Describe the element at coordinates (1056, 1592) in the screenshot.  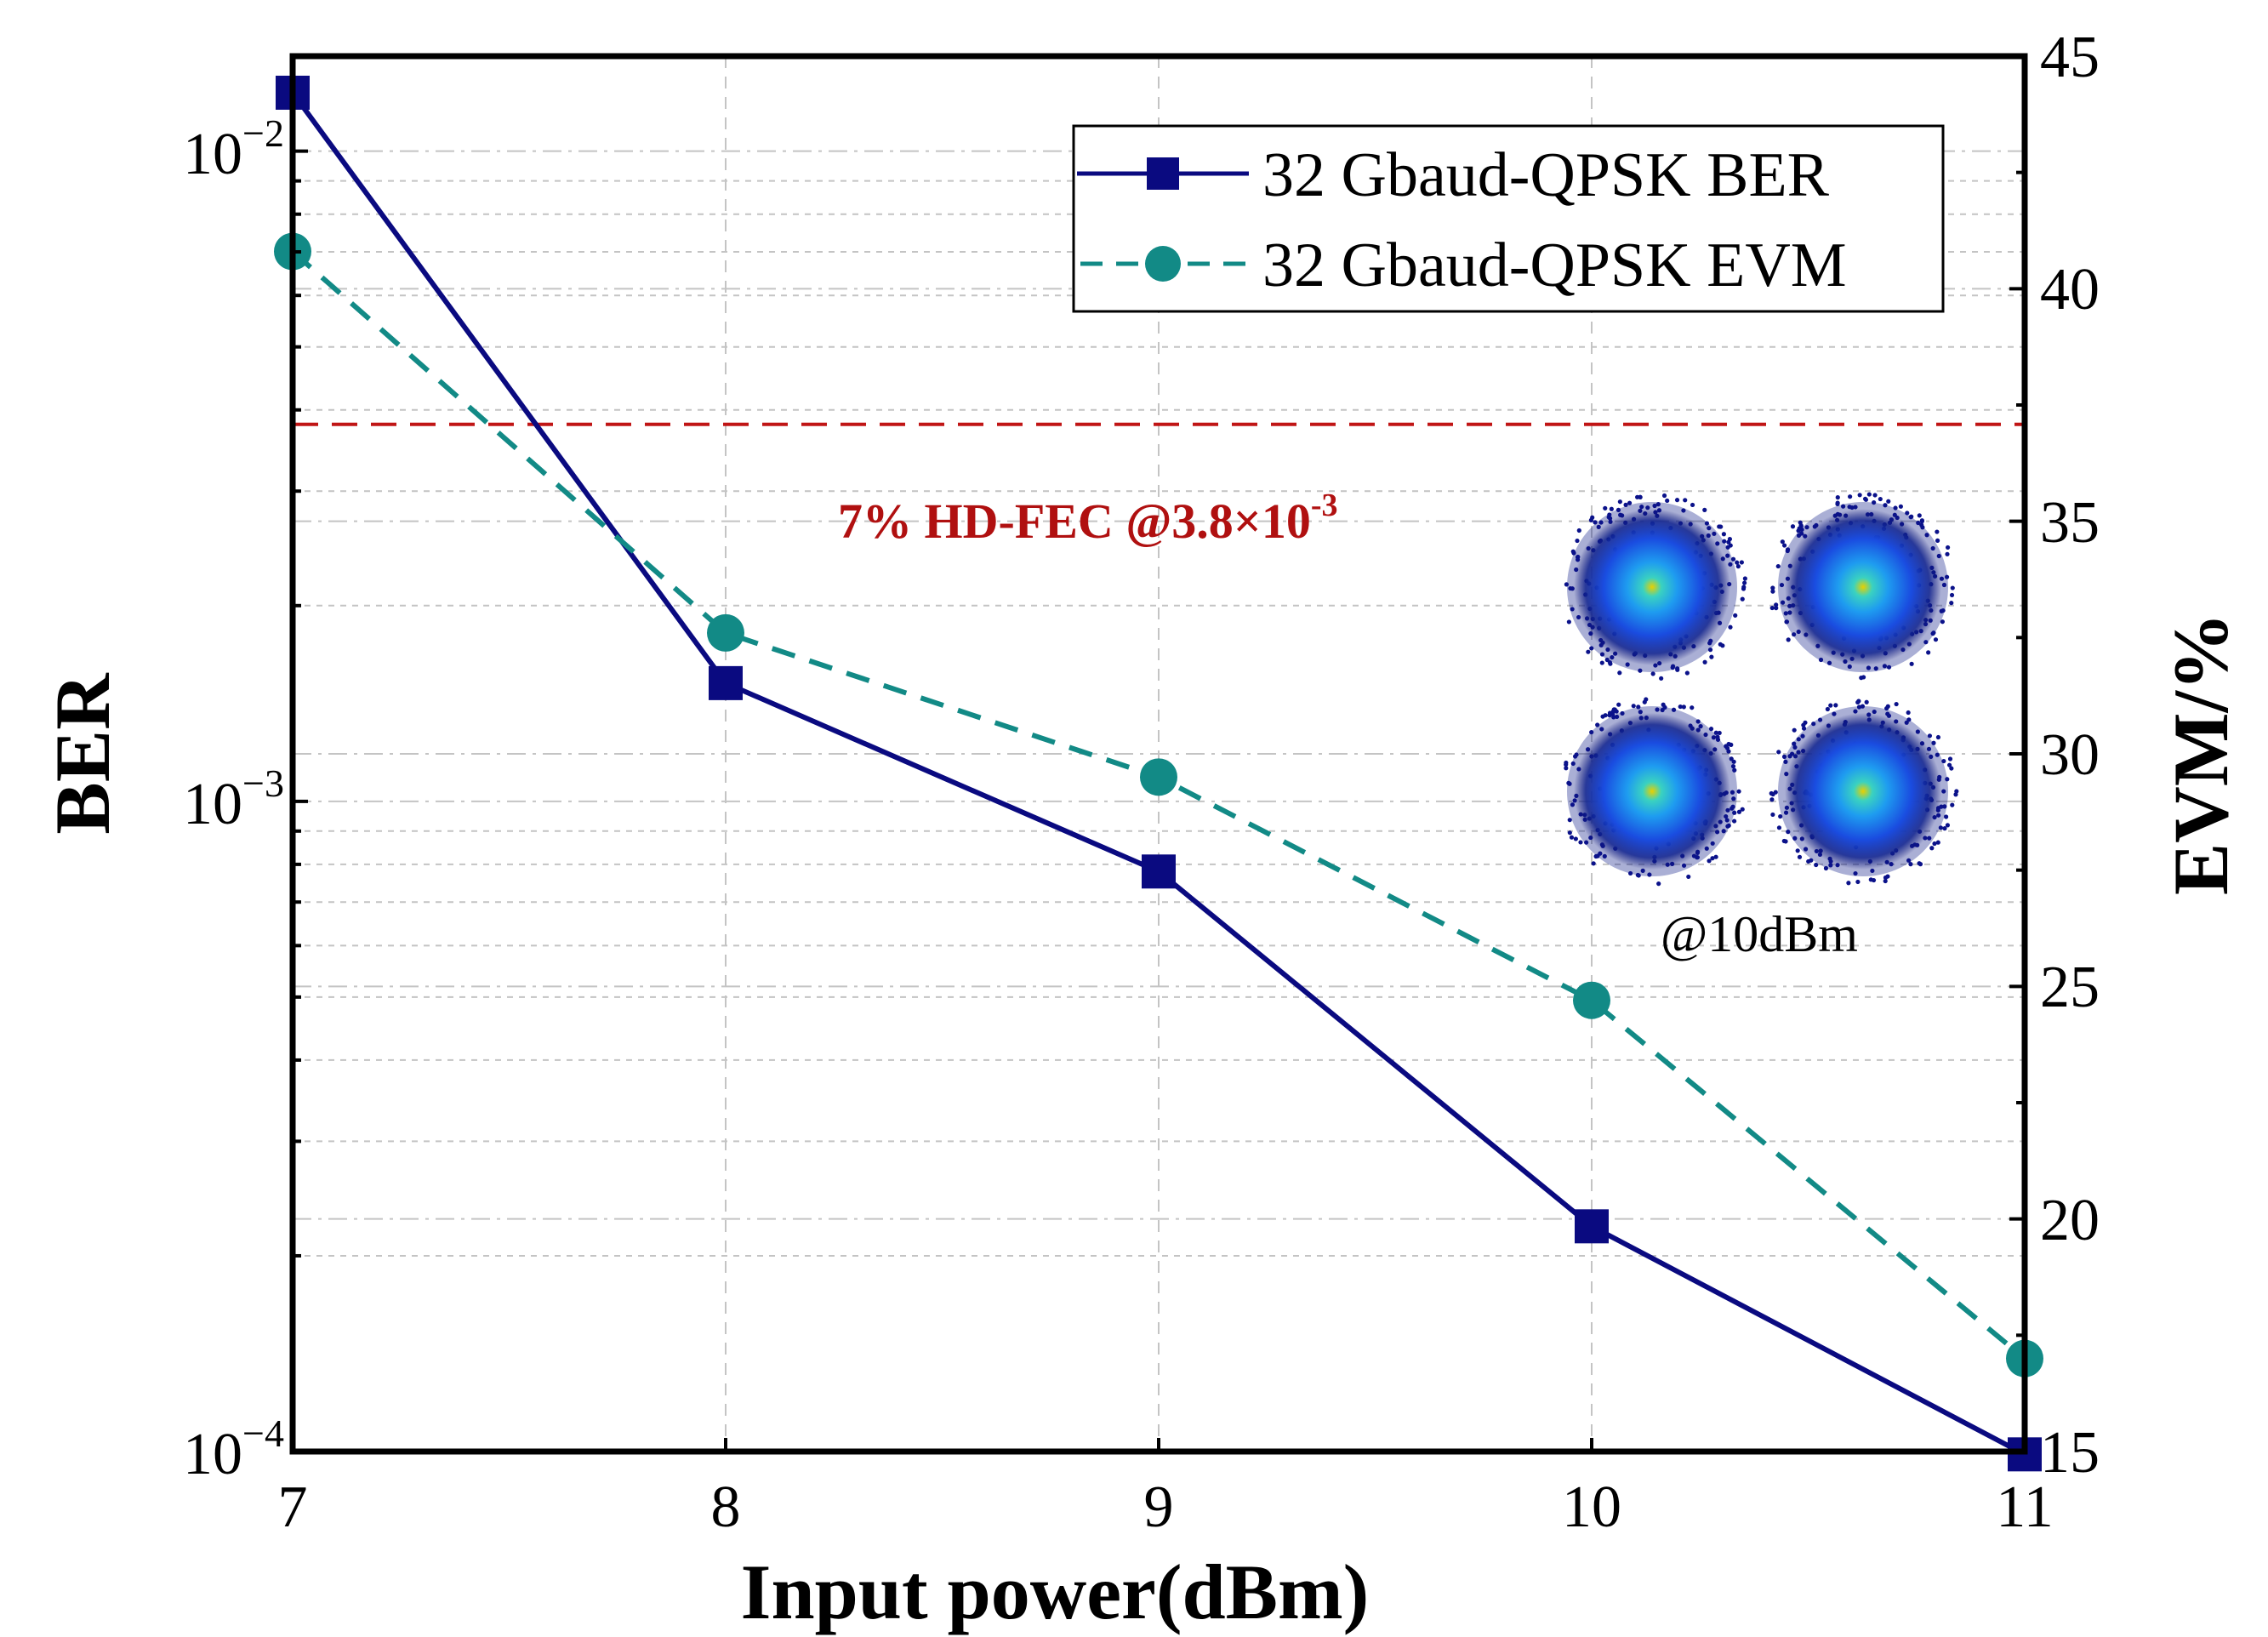
I see `x-axis-label: Input power(dBm)` at that location.